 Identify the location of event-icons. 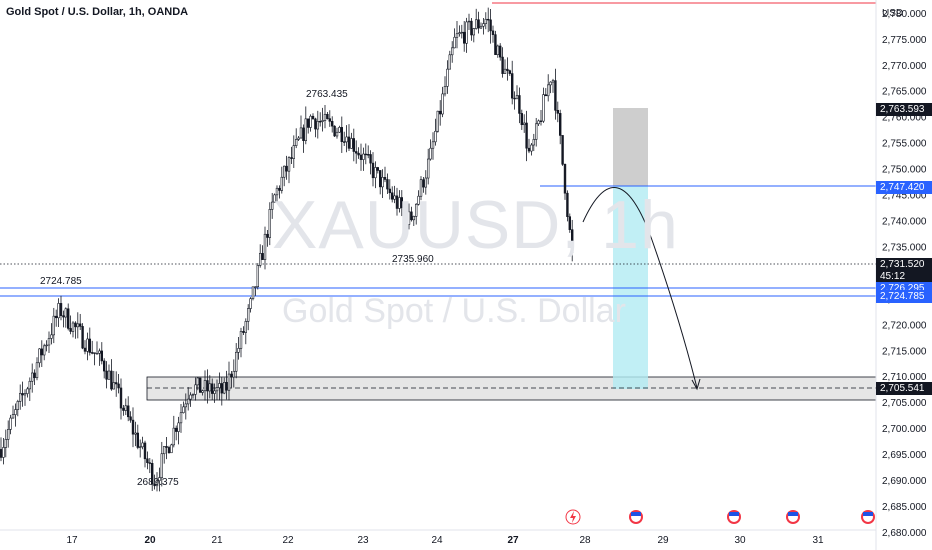
(720, 517).